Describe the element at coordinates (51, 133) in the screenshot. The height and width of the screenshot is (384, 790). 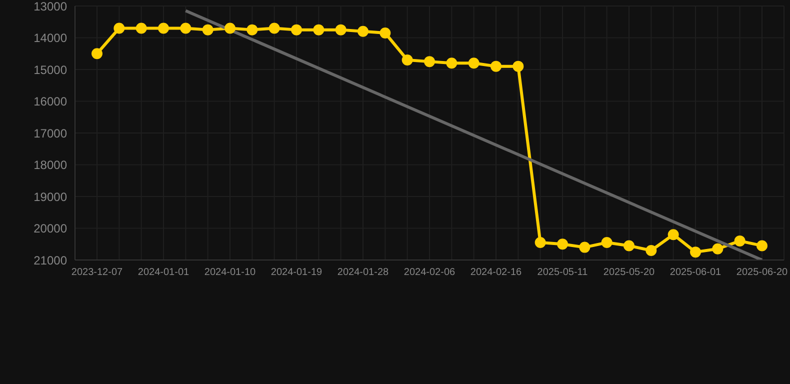
I see `y-tick-label: 17000` at that location.